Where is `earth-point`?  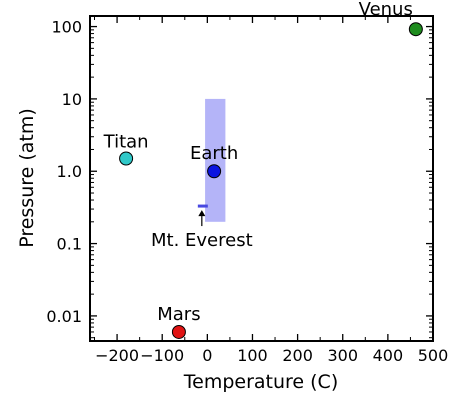
earth-point is located at coordinates (214, 171).